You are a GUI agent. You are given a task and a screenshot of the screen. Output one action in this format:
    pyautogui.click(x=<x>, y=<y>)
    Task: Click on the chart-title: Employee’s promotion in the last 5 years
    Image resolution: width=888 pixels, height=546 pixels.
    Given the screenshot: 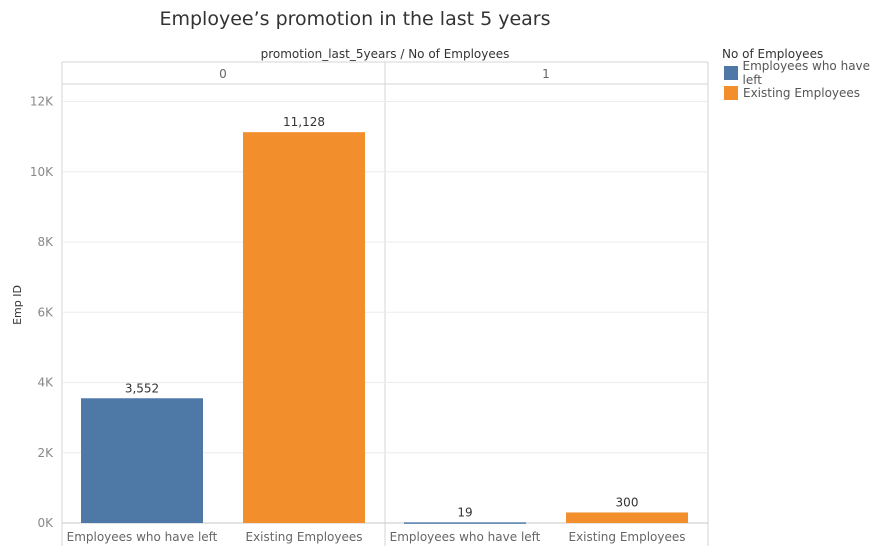 What is the action you would take?
    pyautogui.click(x=355, y=19)
    